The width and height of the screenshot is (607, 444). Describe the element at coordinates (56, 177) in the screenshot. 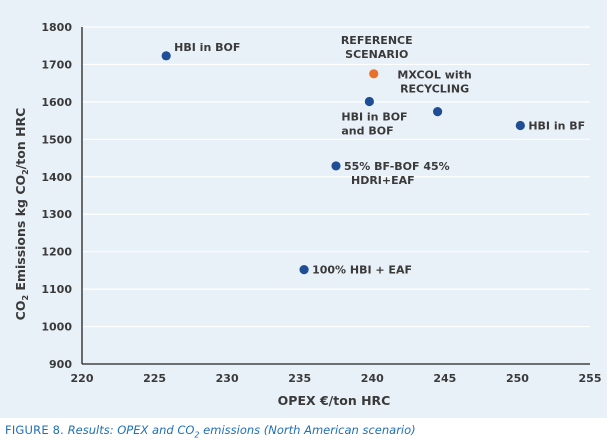

I see `y-tick-label: 1400` at that location.